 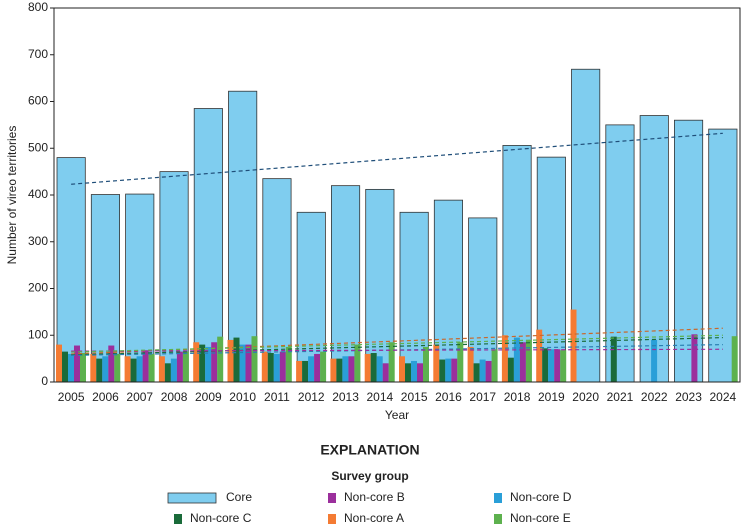 I want to click on y-tick-label: 800, so click(x=38, y=7).